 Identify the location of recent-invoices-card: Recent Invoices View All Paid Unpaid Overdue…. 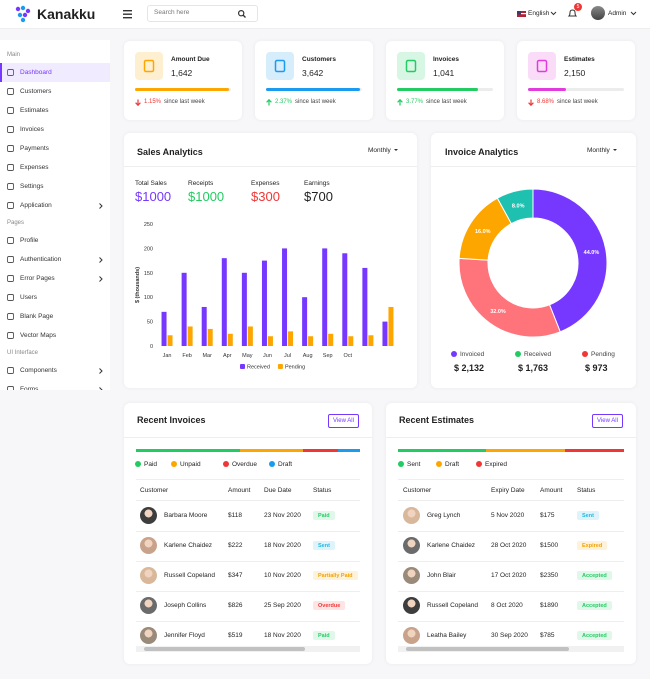
(248, 533).